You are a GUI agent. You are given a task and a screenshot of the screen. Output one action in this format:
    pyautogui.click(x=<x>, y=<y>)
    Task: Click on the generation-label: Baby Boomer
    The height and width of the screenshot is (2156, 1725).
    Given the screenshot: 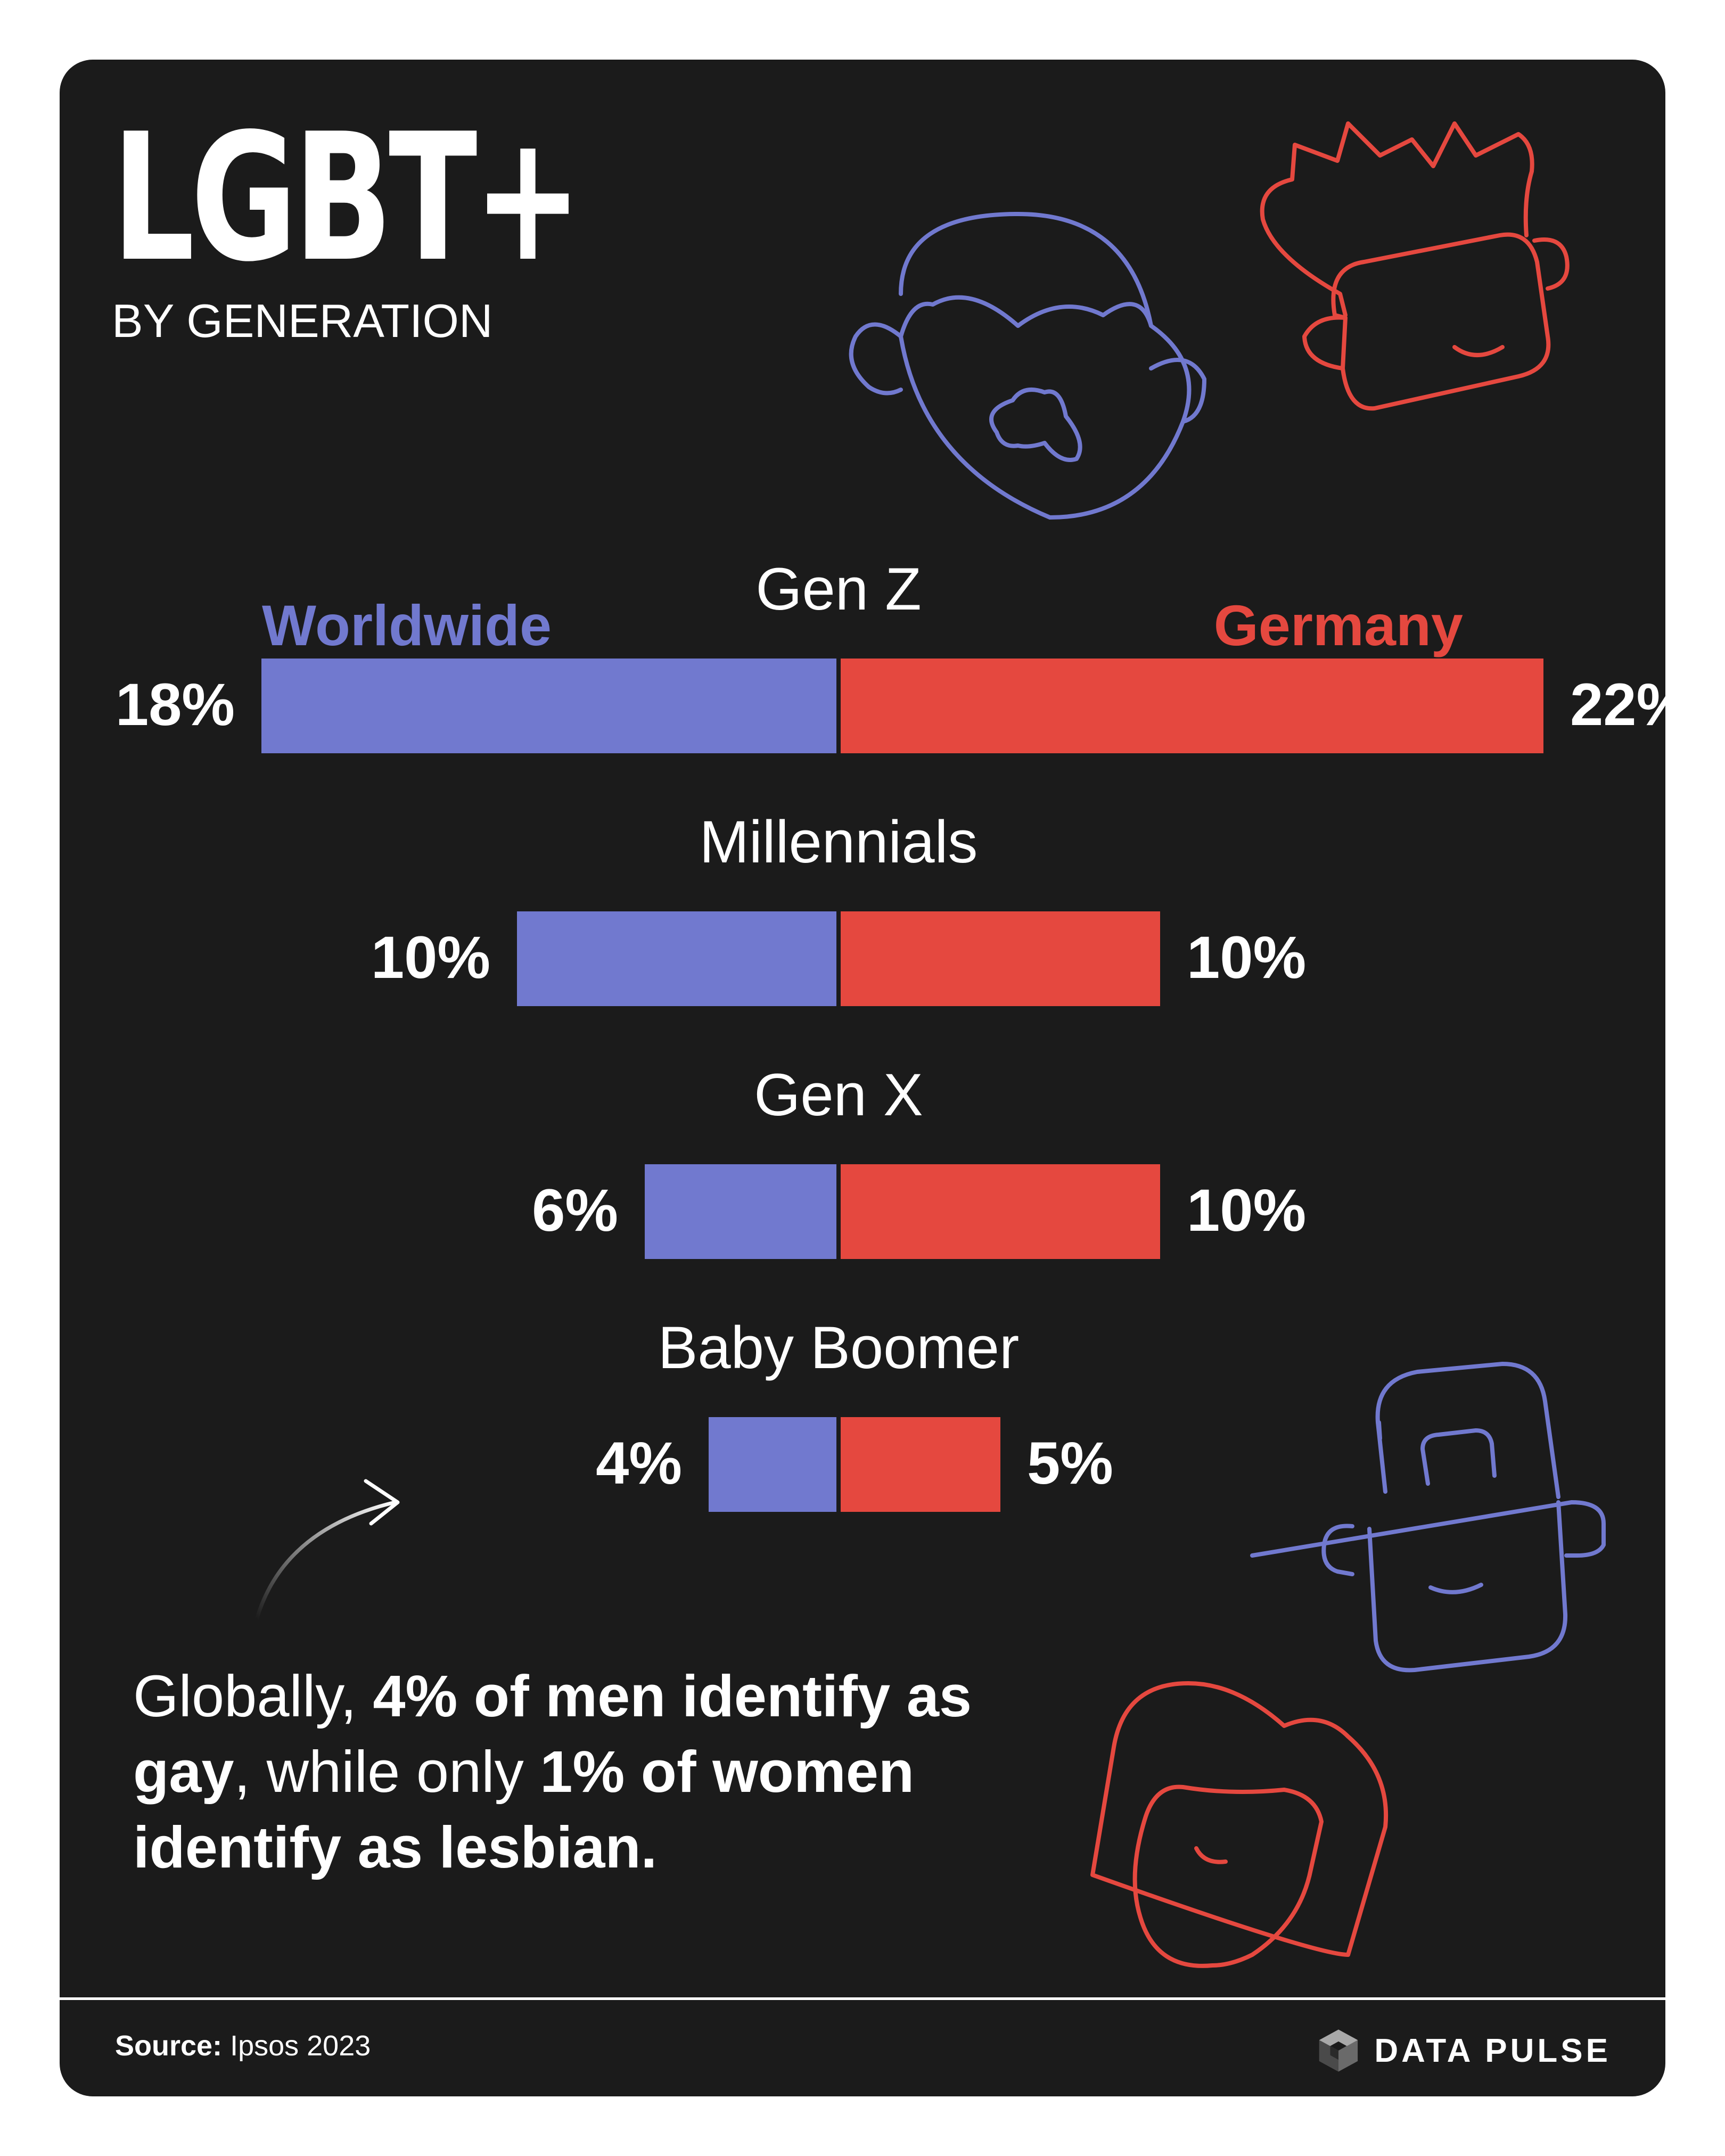 What is the action you would take?
    pyautogui.click(x=839, y=1347)
    